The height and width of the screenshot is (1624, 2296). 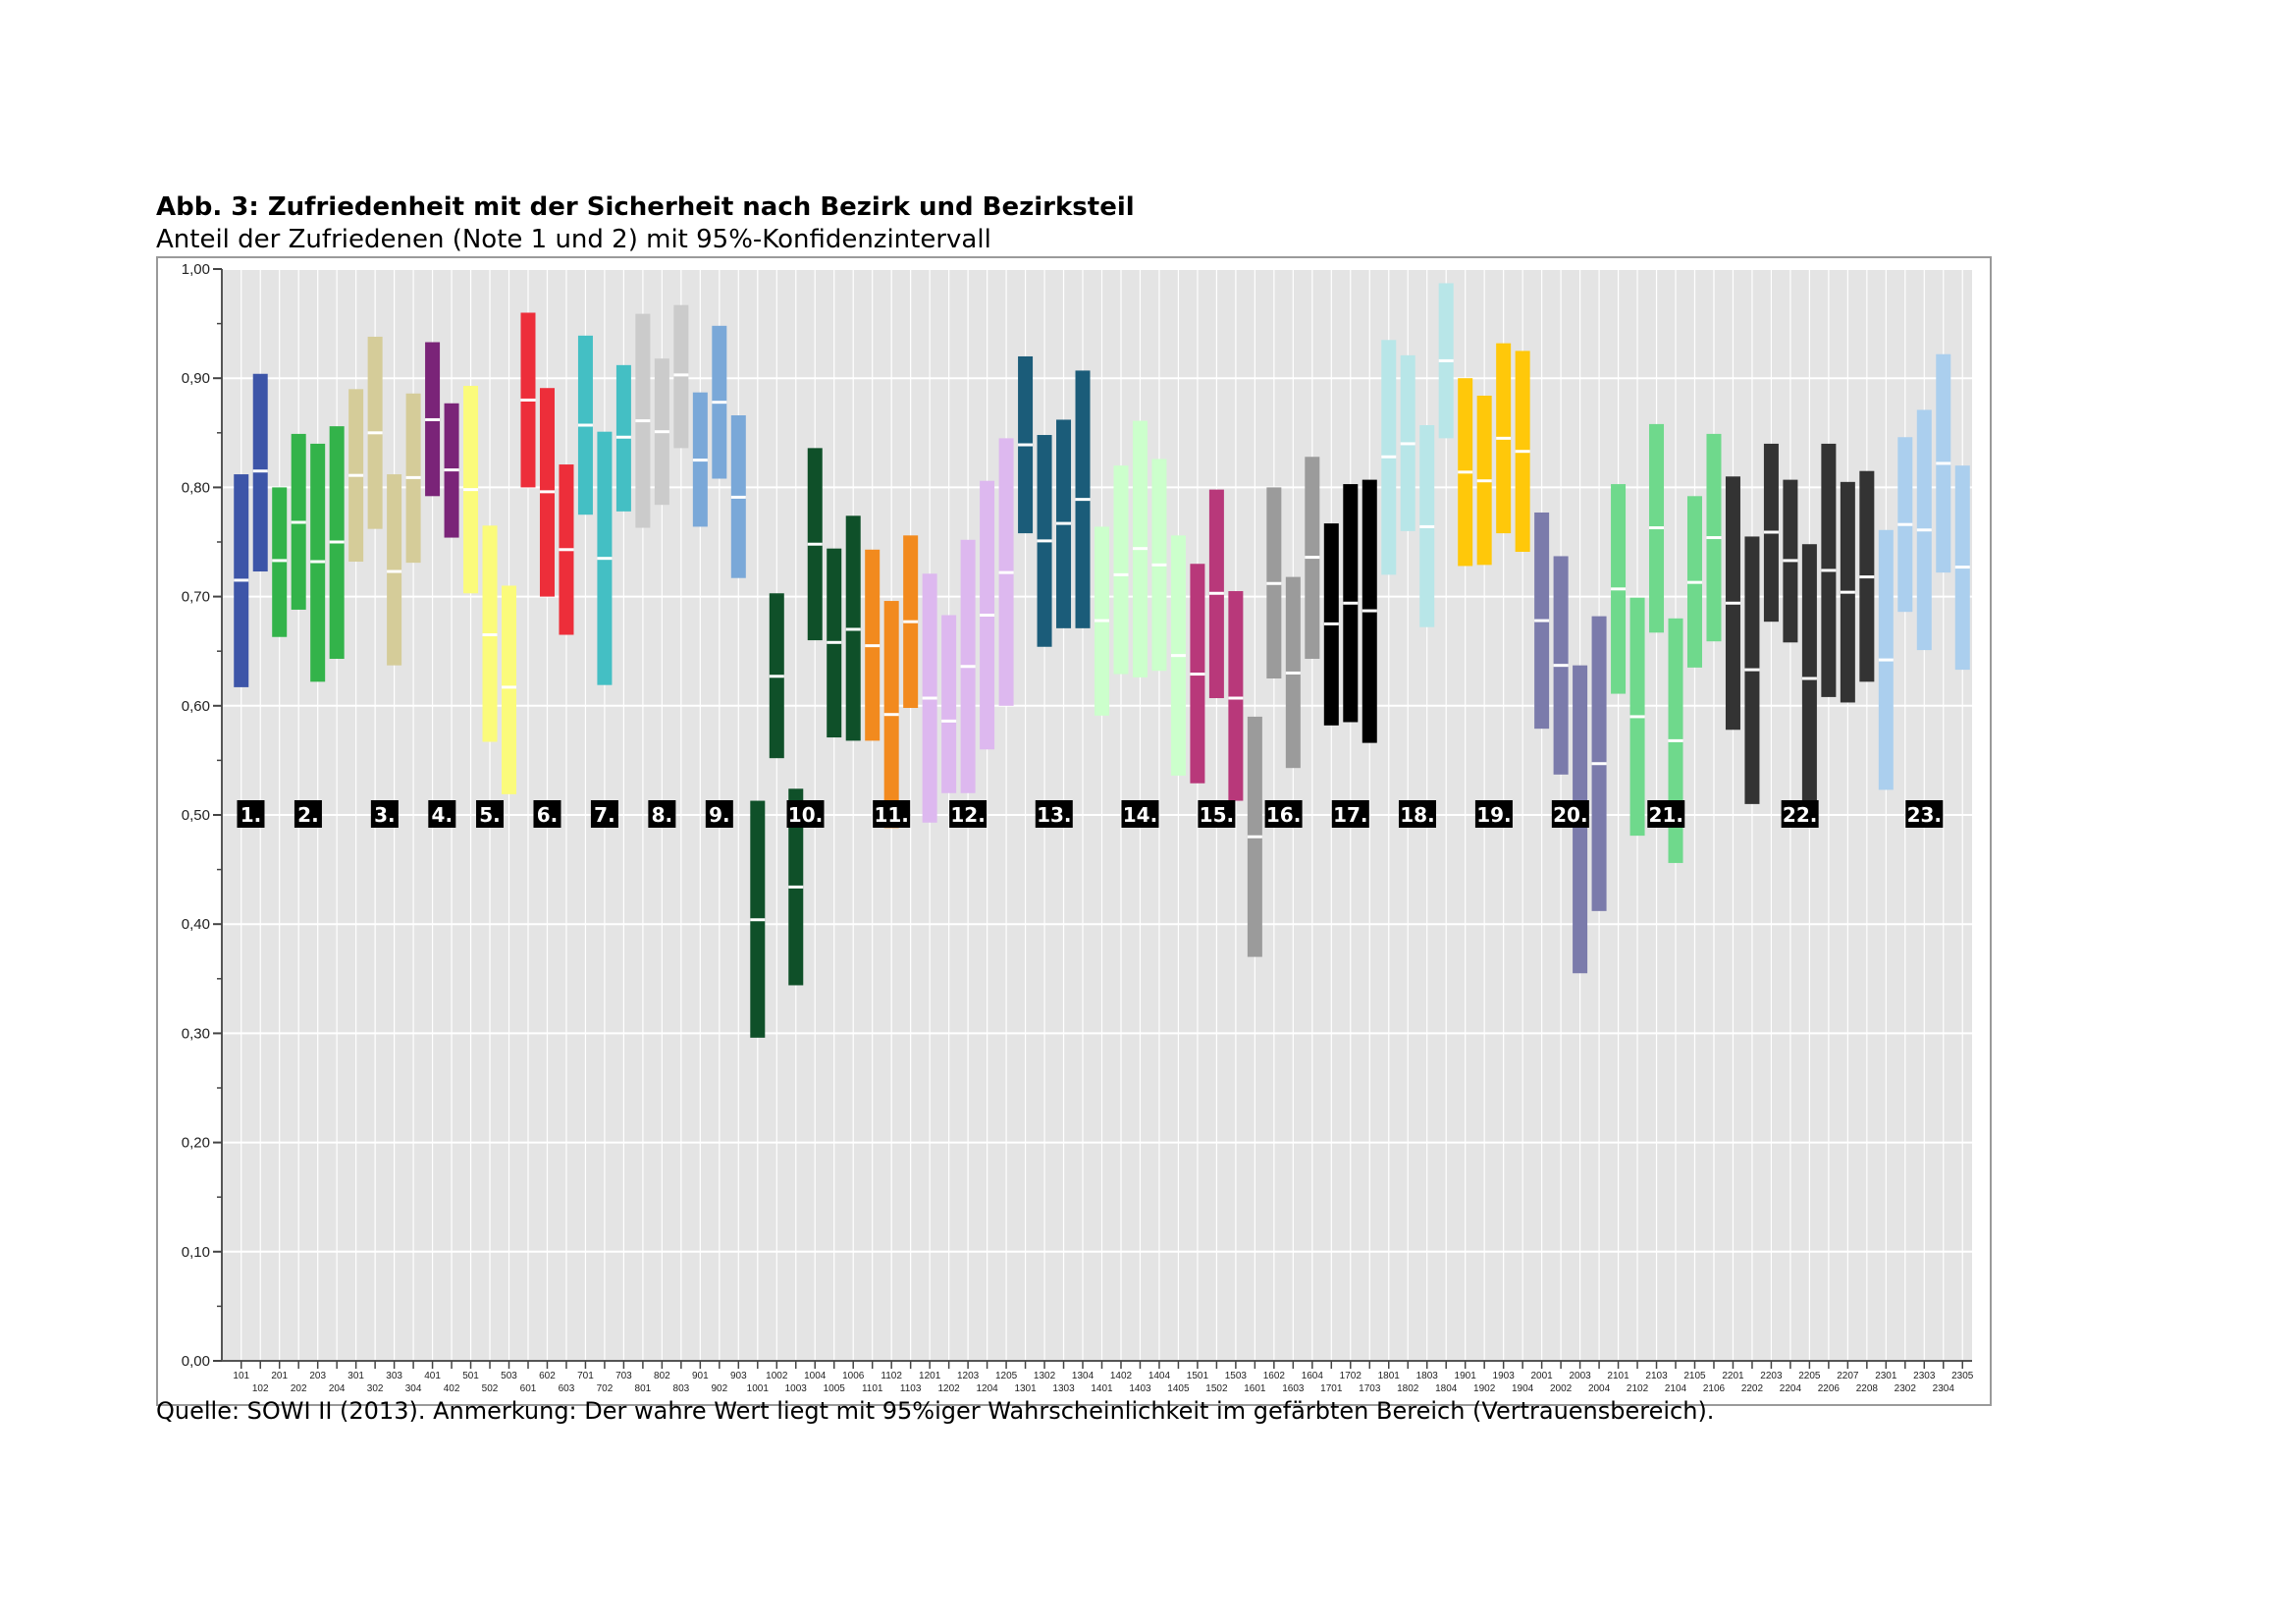 I want to click on district-label: 12., so click(x=968, y=815).